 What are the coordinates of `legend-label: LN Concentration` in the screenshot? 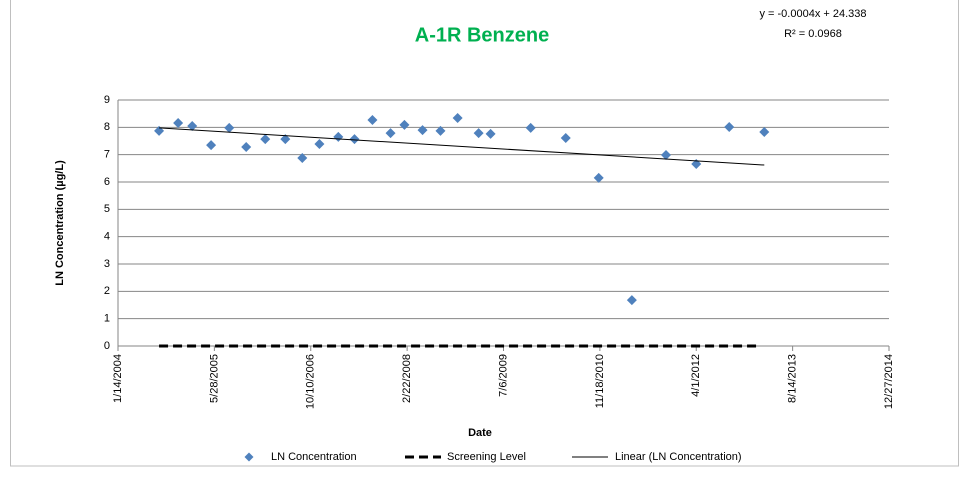 It's located at (314, 457).